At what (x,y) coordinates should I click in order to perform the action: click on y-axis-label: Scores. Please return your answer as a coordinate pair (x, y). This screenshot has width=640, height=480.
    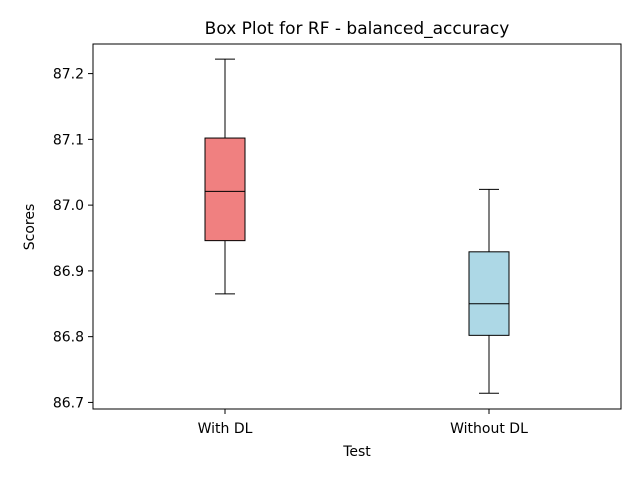
    Looking at the image, I should click on (30, 227).